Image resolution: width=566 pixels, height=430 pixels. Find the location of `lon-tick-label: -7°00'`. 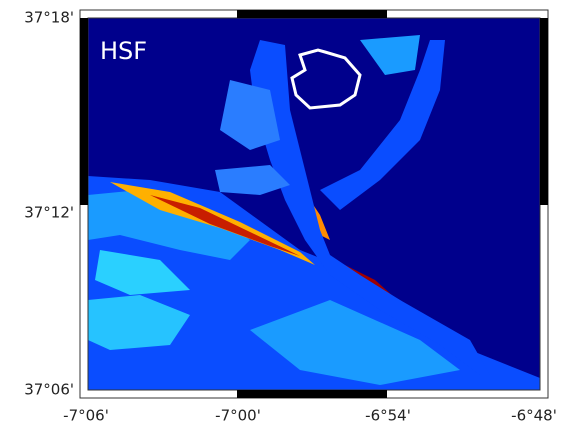

lon-tick-label: -7°00' is located at coordinates (238, 416).